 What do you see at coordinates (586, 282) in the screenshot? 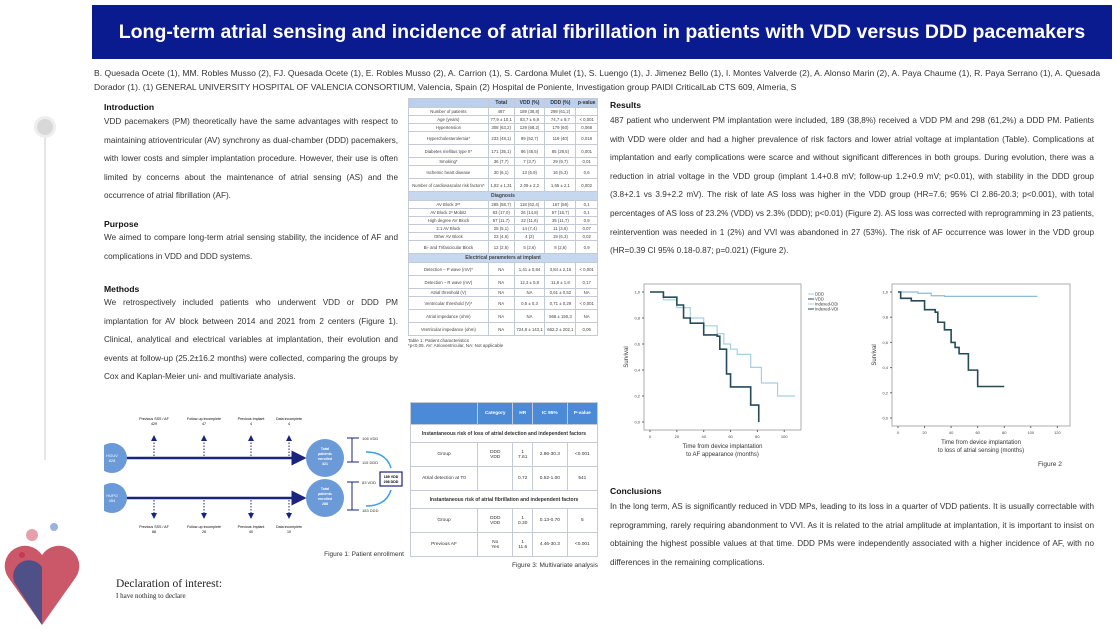
I see `table-cell: 0,17` at bounding box center [586, 282].